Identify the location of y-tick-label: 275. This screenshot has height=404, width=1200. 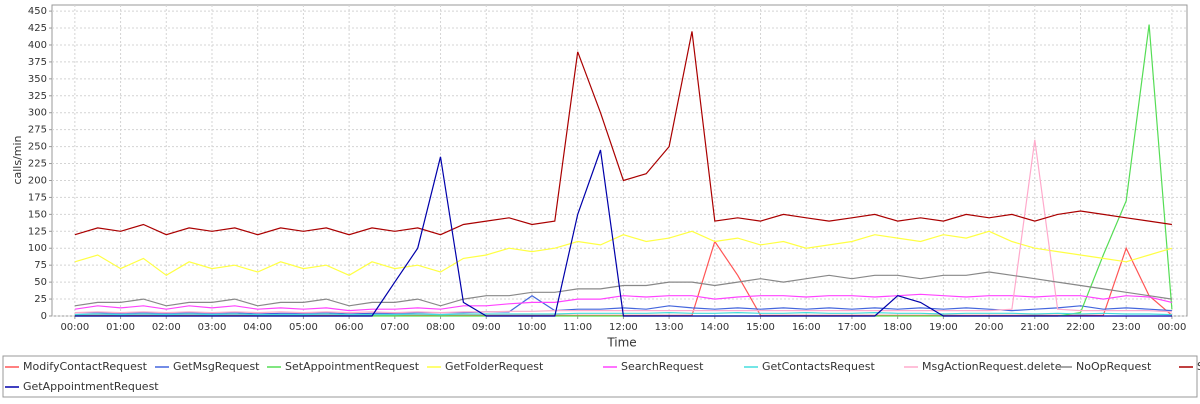
(37, 130).